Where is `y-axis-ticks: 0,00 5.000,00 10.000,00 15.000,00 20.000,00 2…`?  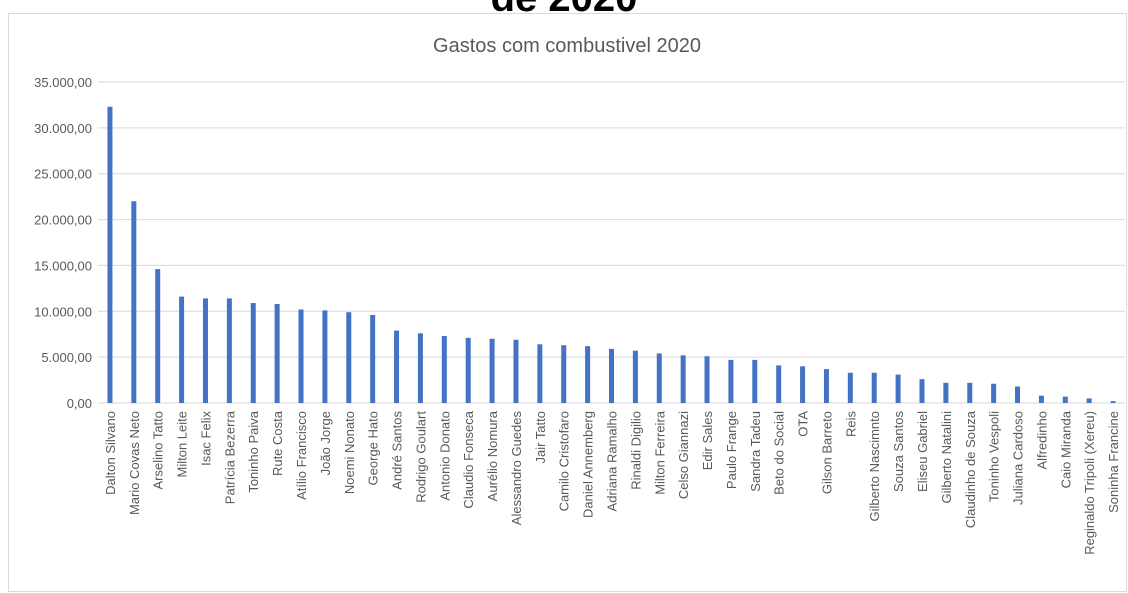
y-axis-ticks: 0,00 5.000,00 10.000,00 15.000,00 20.000,00 2… is located at coordinates (63, 243).